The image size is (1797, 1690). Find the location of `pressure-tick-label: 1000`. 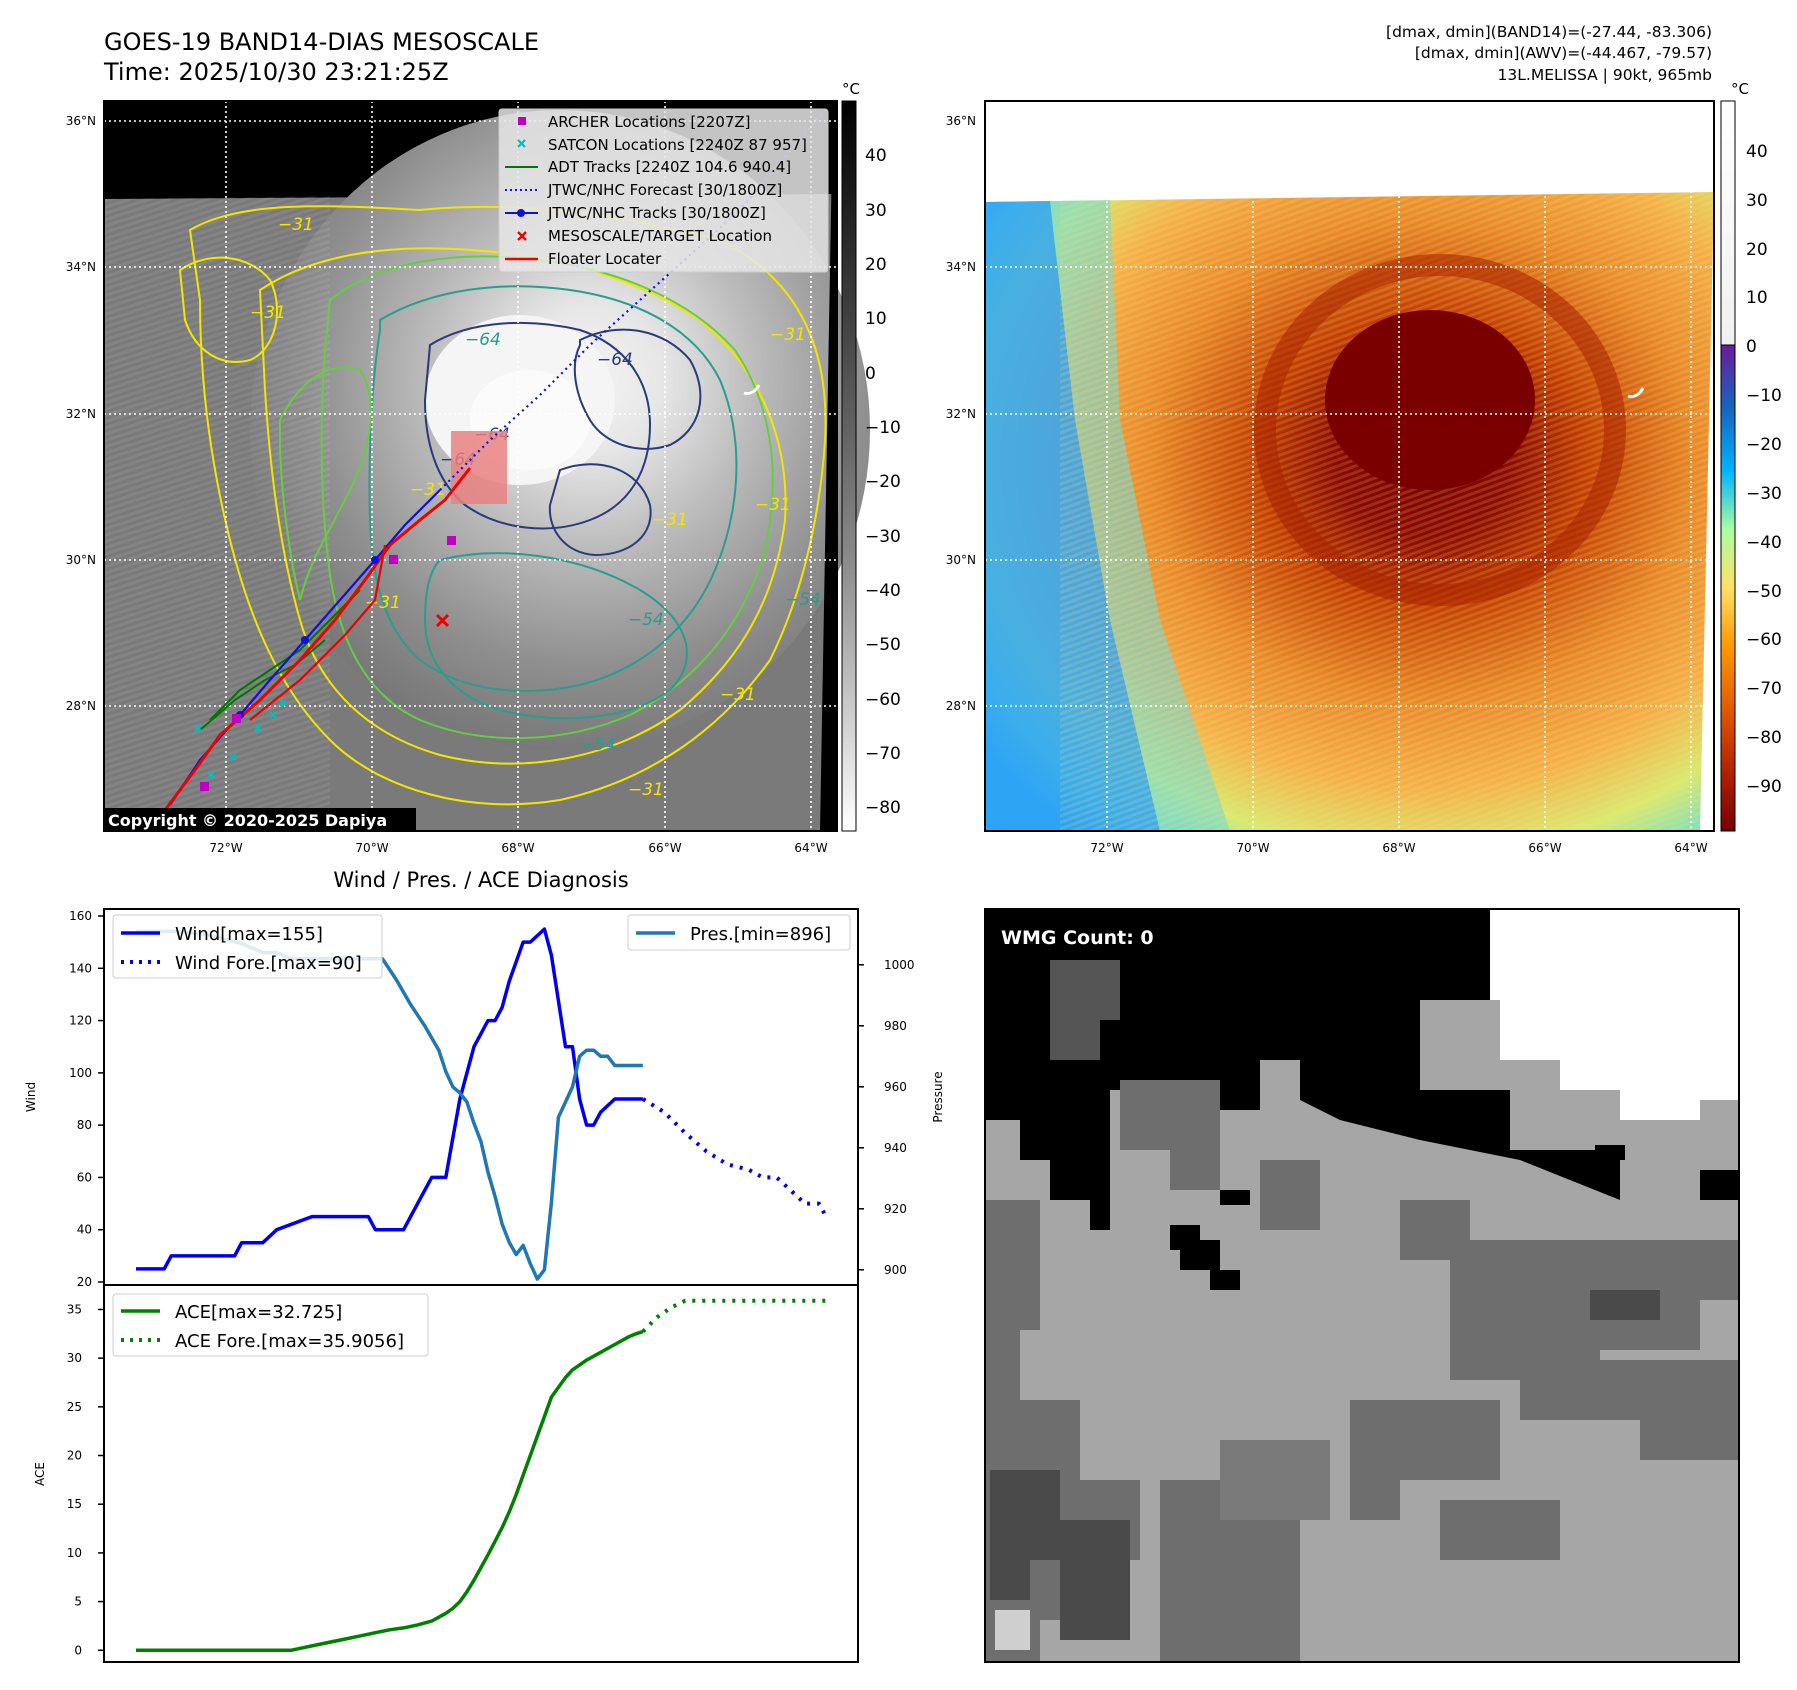

pressure-tick-label: 1000 is located at coordinates (899, 965).